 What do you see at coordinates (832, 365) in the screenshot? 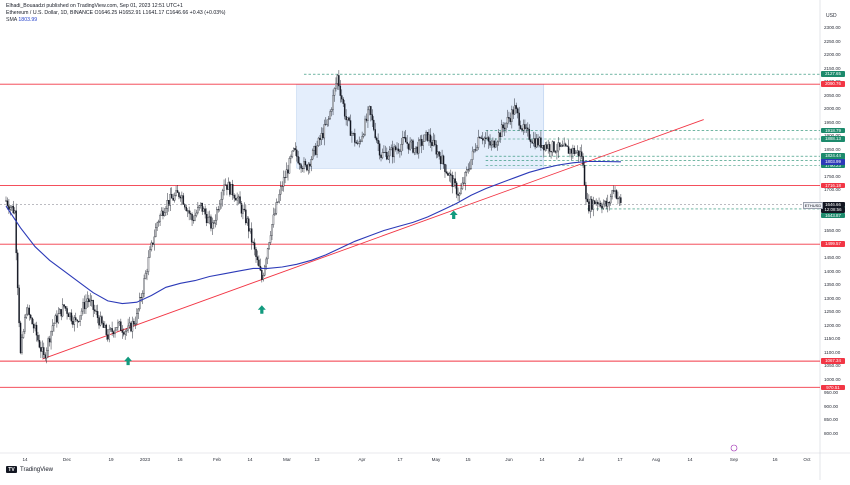
I see `y-tick-label: 1050.00` at bounding box center [832, 365].